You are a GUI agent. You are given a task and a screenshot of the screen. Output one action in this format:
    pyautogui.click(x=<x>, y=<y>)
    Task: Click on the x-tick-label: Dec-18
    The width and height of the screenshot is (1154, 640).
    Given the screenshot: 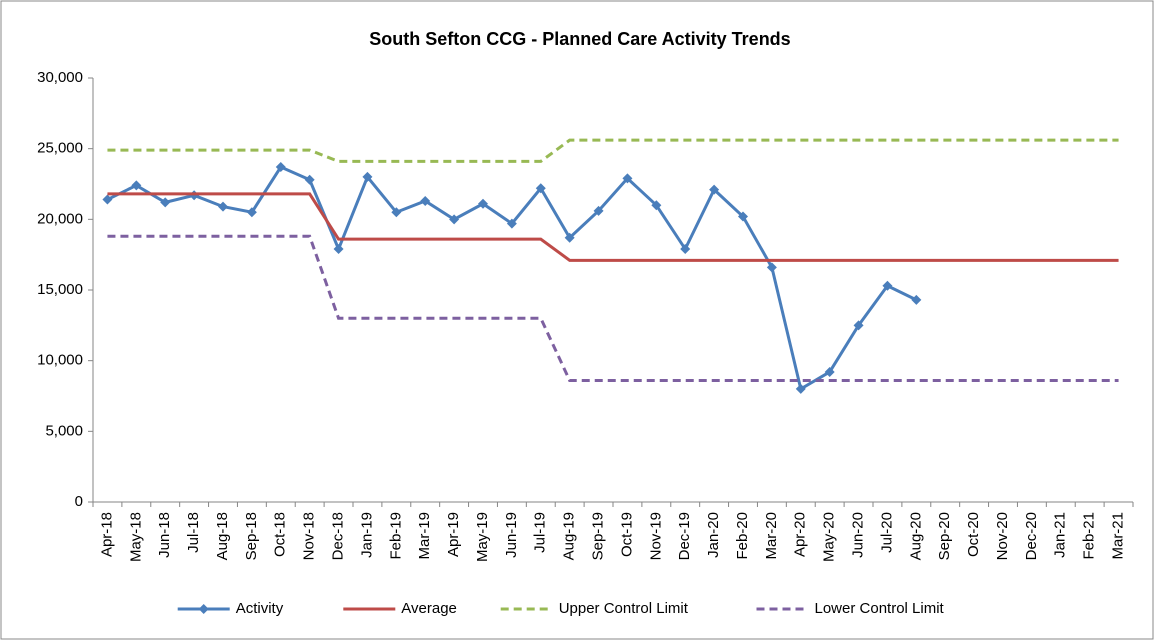 What is the action you would take?
    pyautogui.click(x=338, y=536)
    